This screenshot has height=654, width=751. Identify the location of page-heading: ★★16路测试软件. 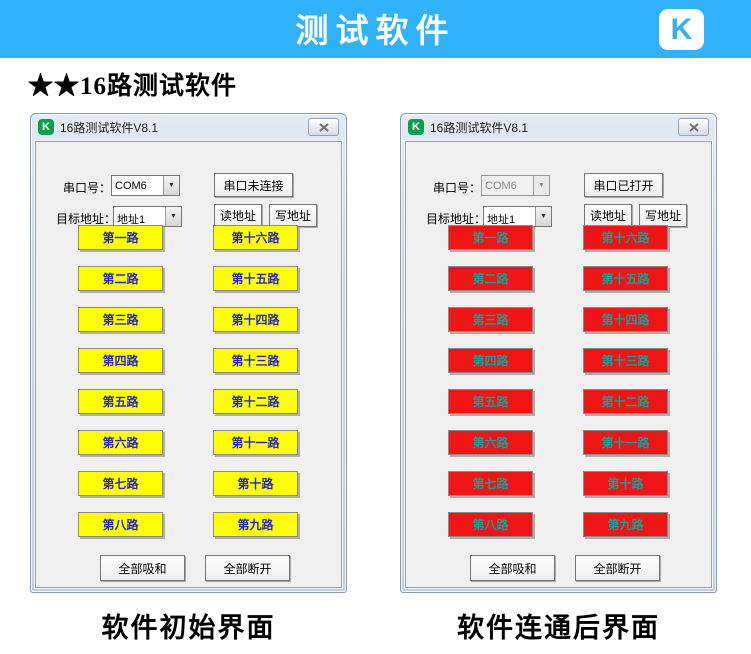
(133, 86).